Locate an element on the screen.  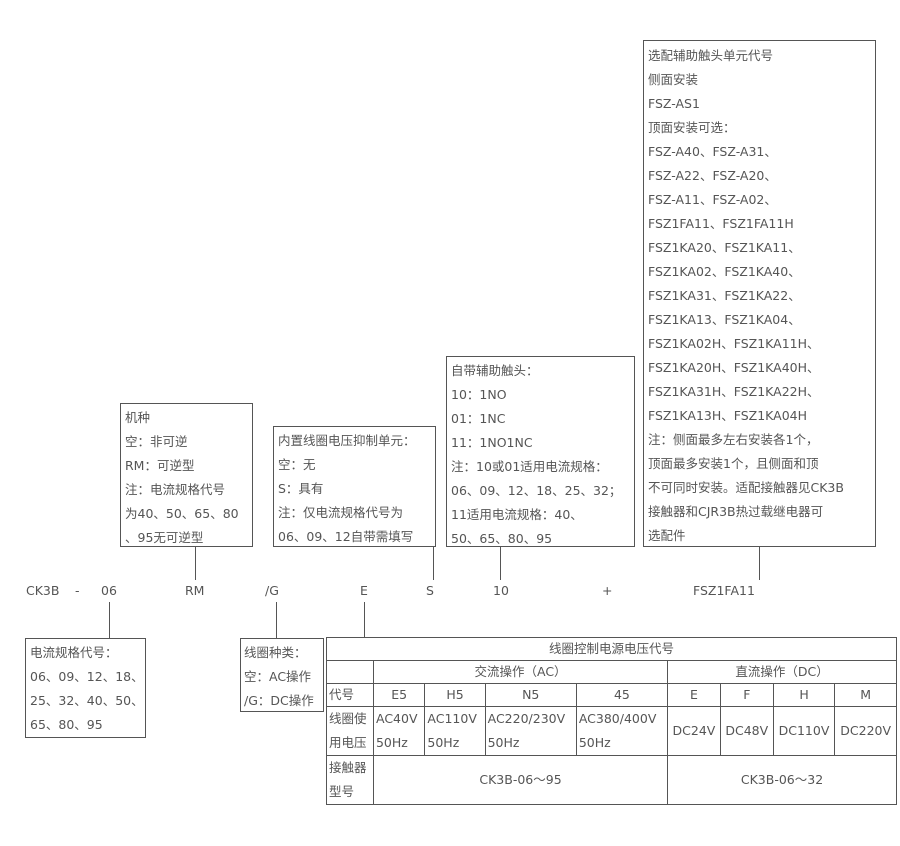
voltage-cell: DC220V is located at coordinates (865, 731).